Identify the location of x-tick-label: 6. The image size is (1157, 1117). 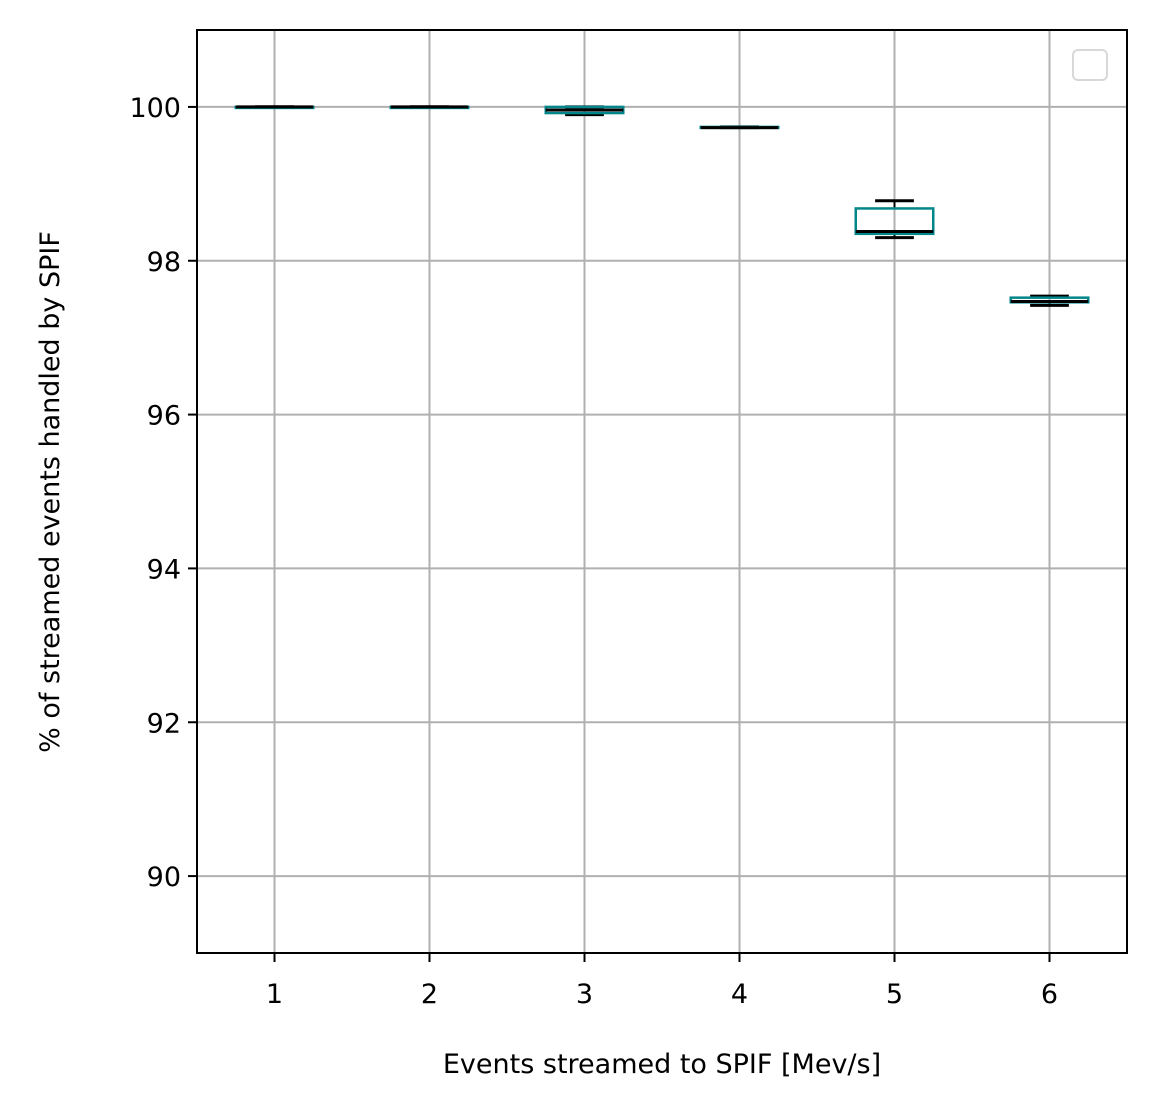
(1049, 994).